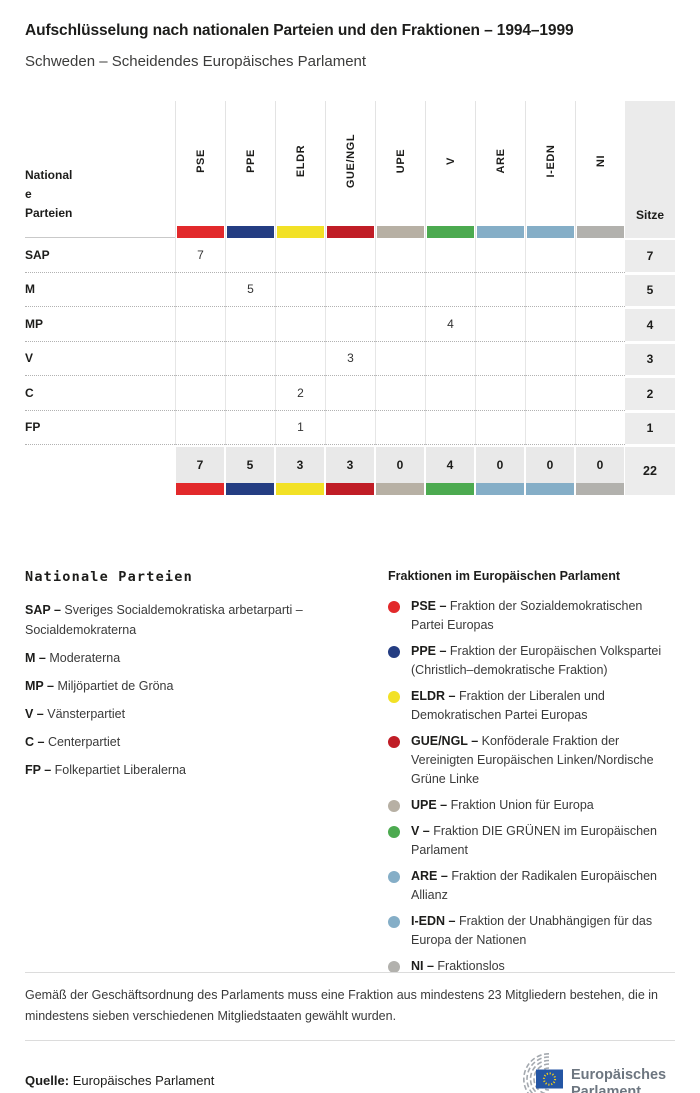  I want to click on column-header-iedn: I-EDN, so click(550, 169).